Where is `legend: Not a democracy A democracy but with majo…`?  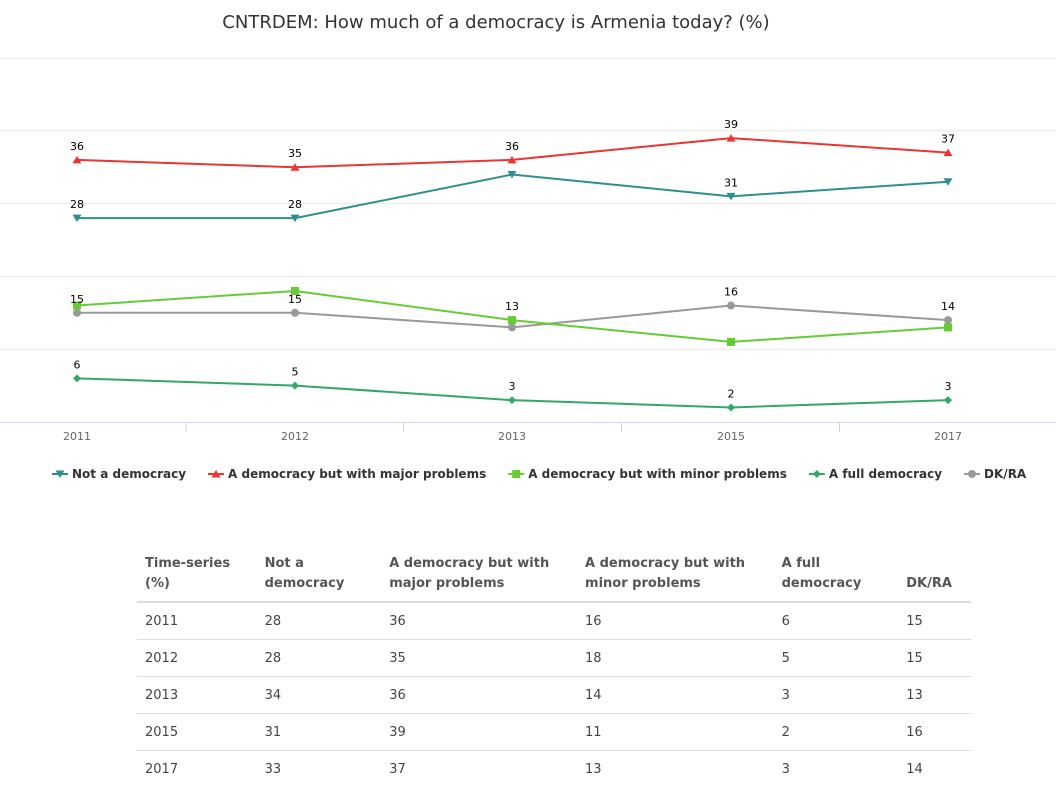 legend: Not a democracy A democracy but with majo… is located at coordinates (539, 474).